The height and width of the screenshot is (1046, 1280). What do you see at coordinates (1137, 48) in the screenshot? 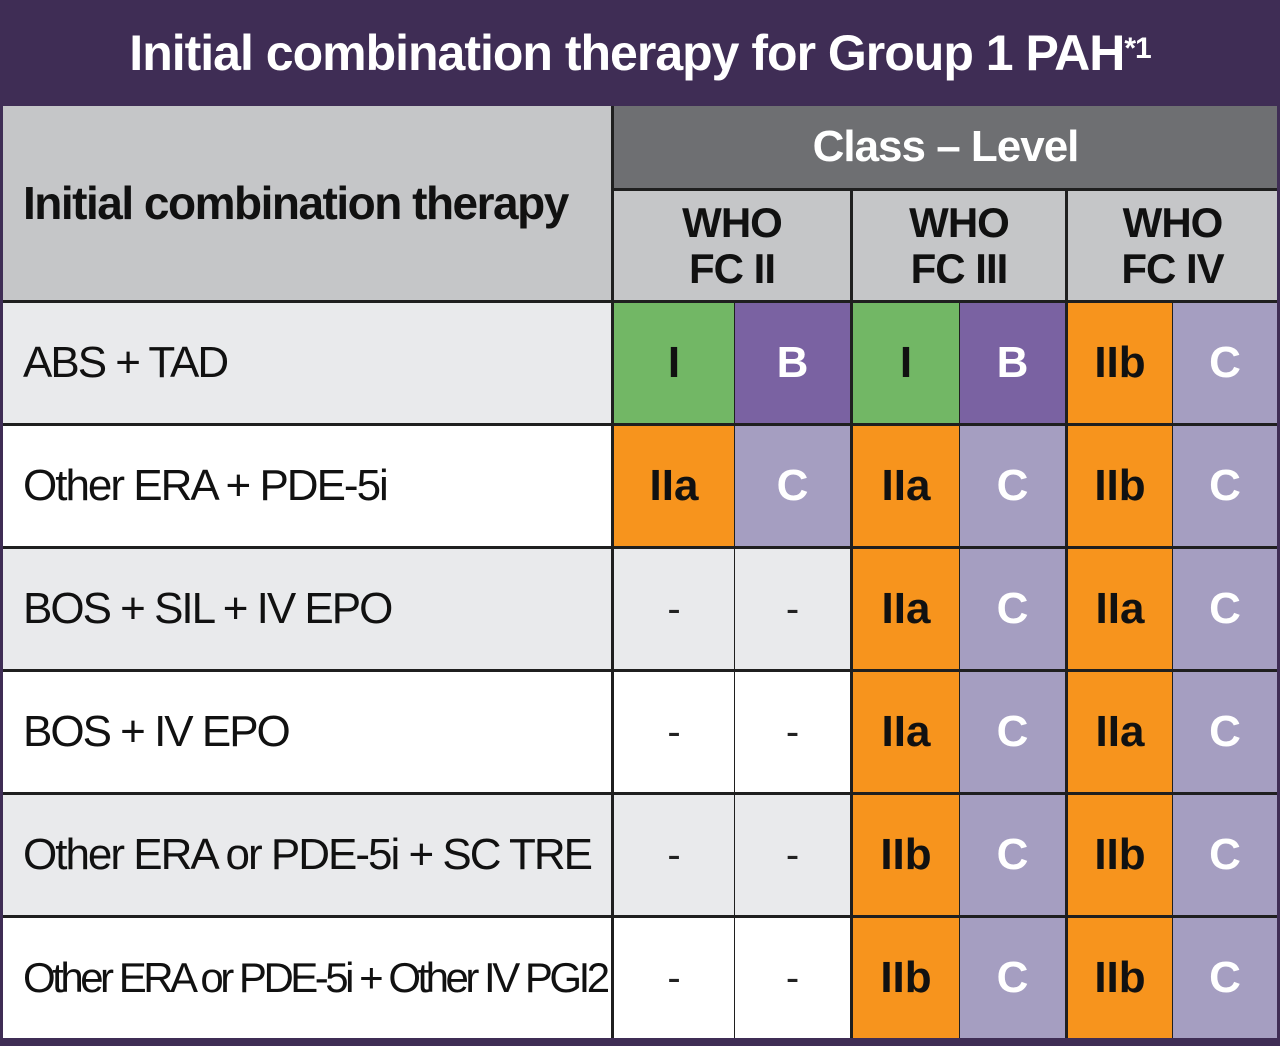
I see `title-superscript: *1` at bounding box center [1137, 48].